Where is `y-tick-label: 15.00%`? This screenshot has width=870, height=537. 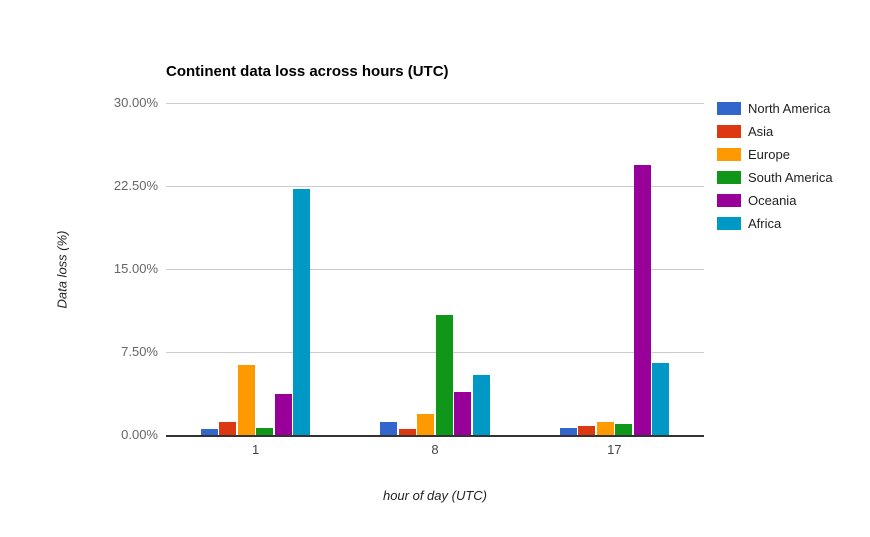 y-tick-label: 15.00% is located at coordinates (135, 268).